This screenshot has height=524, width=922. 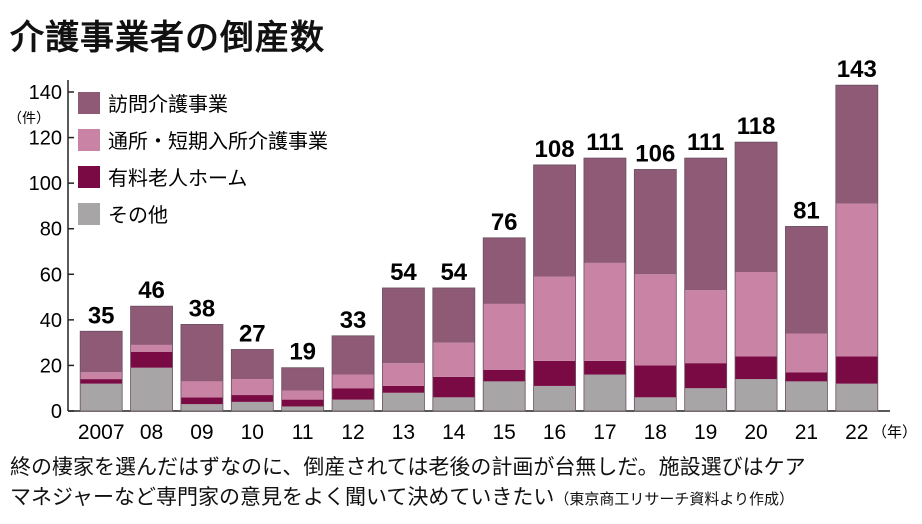 What do you see at coordinates (51, 230) in the screenshot?
I see `y-tick-label: 80` at bounding box center [51, 230].